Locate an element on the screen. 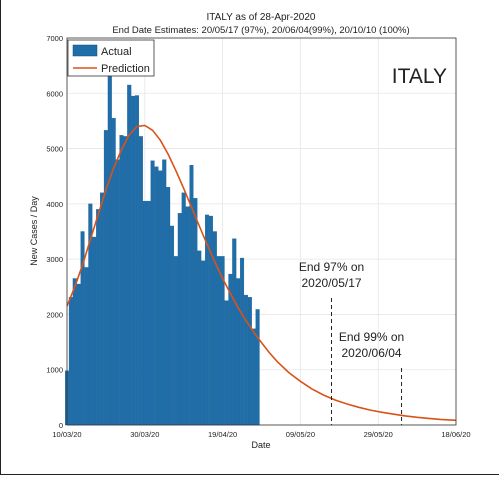 The width and height of the screenshot is (501, 480). y-tick-label: 5000 is located at coordinates (54, 149).